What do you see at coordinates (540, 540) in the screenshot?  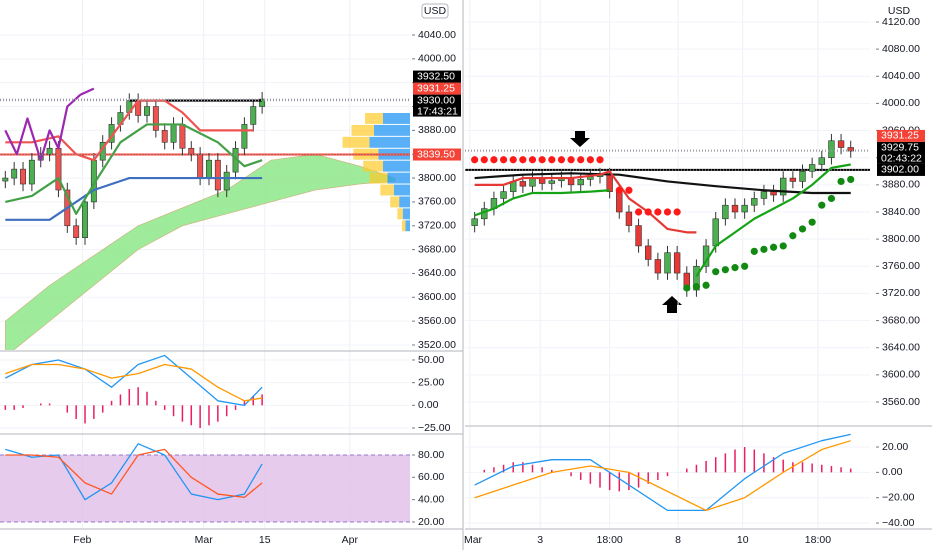 I see `x-tick-label: 3` at bounding box center [540, 540].